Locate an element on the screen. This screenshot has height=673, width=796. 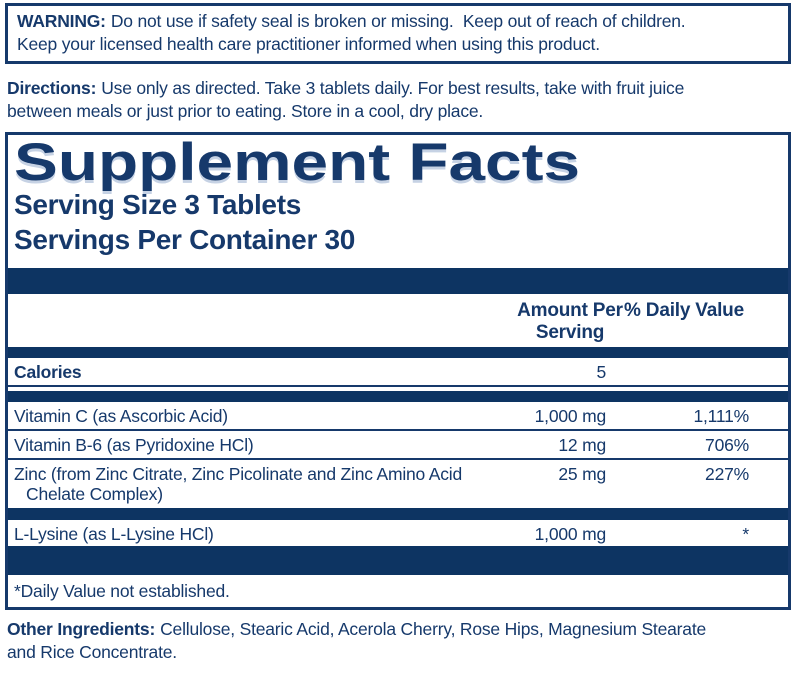
nutrient-name: Vitamin B-6 (as Pyridoxine HCl) is located at coordinates (134, 445).